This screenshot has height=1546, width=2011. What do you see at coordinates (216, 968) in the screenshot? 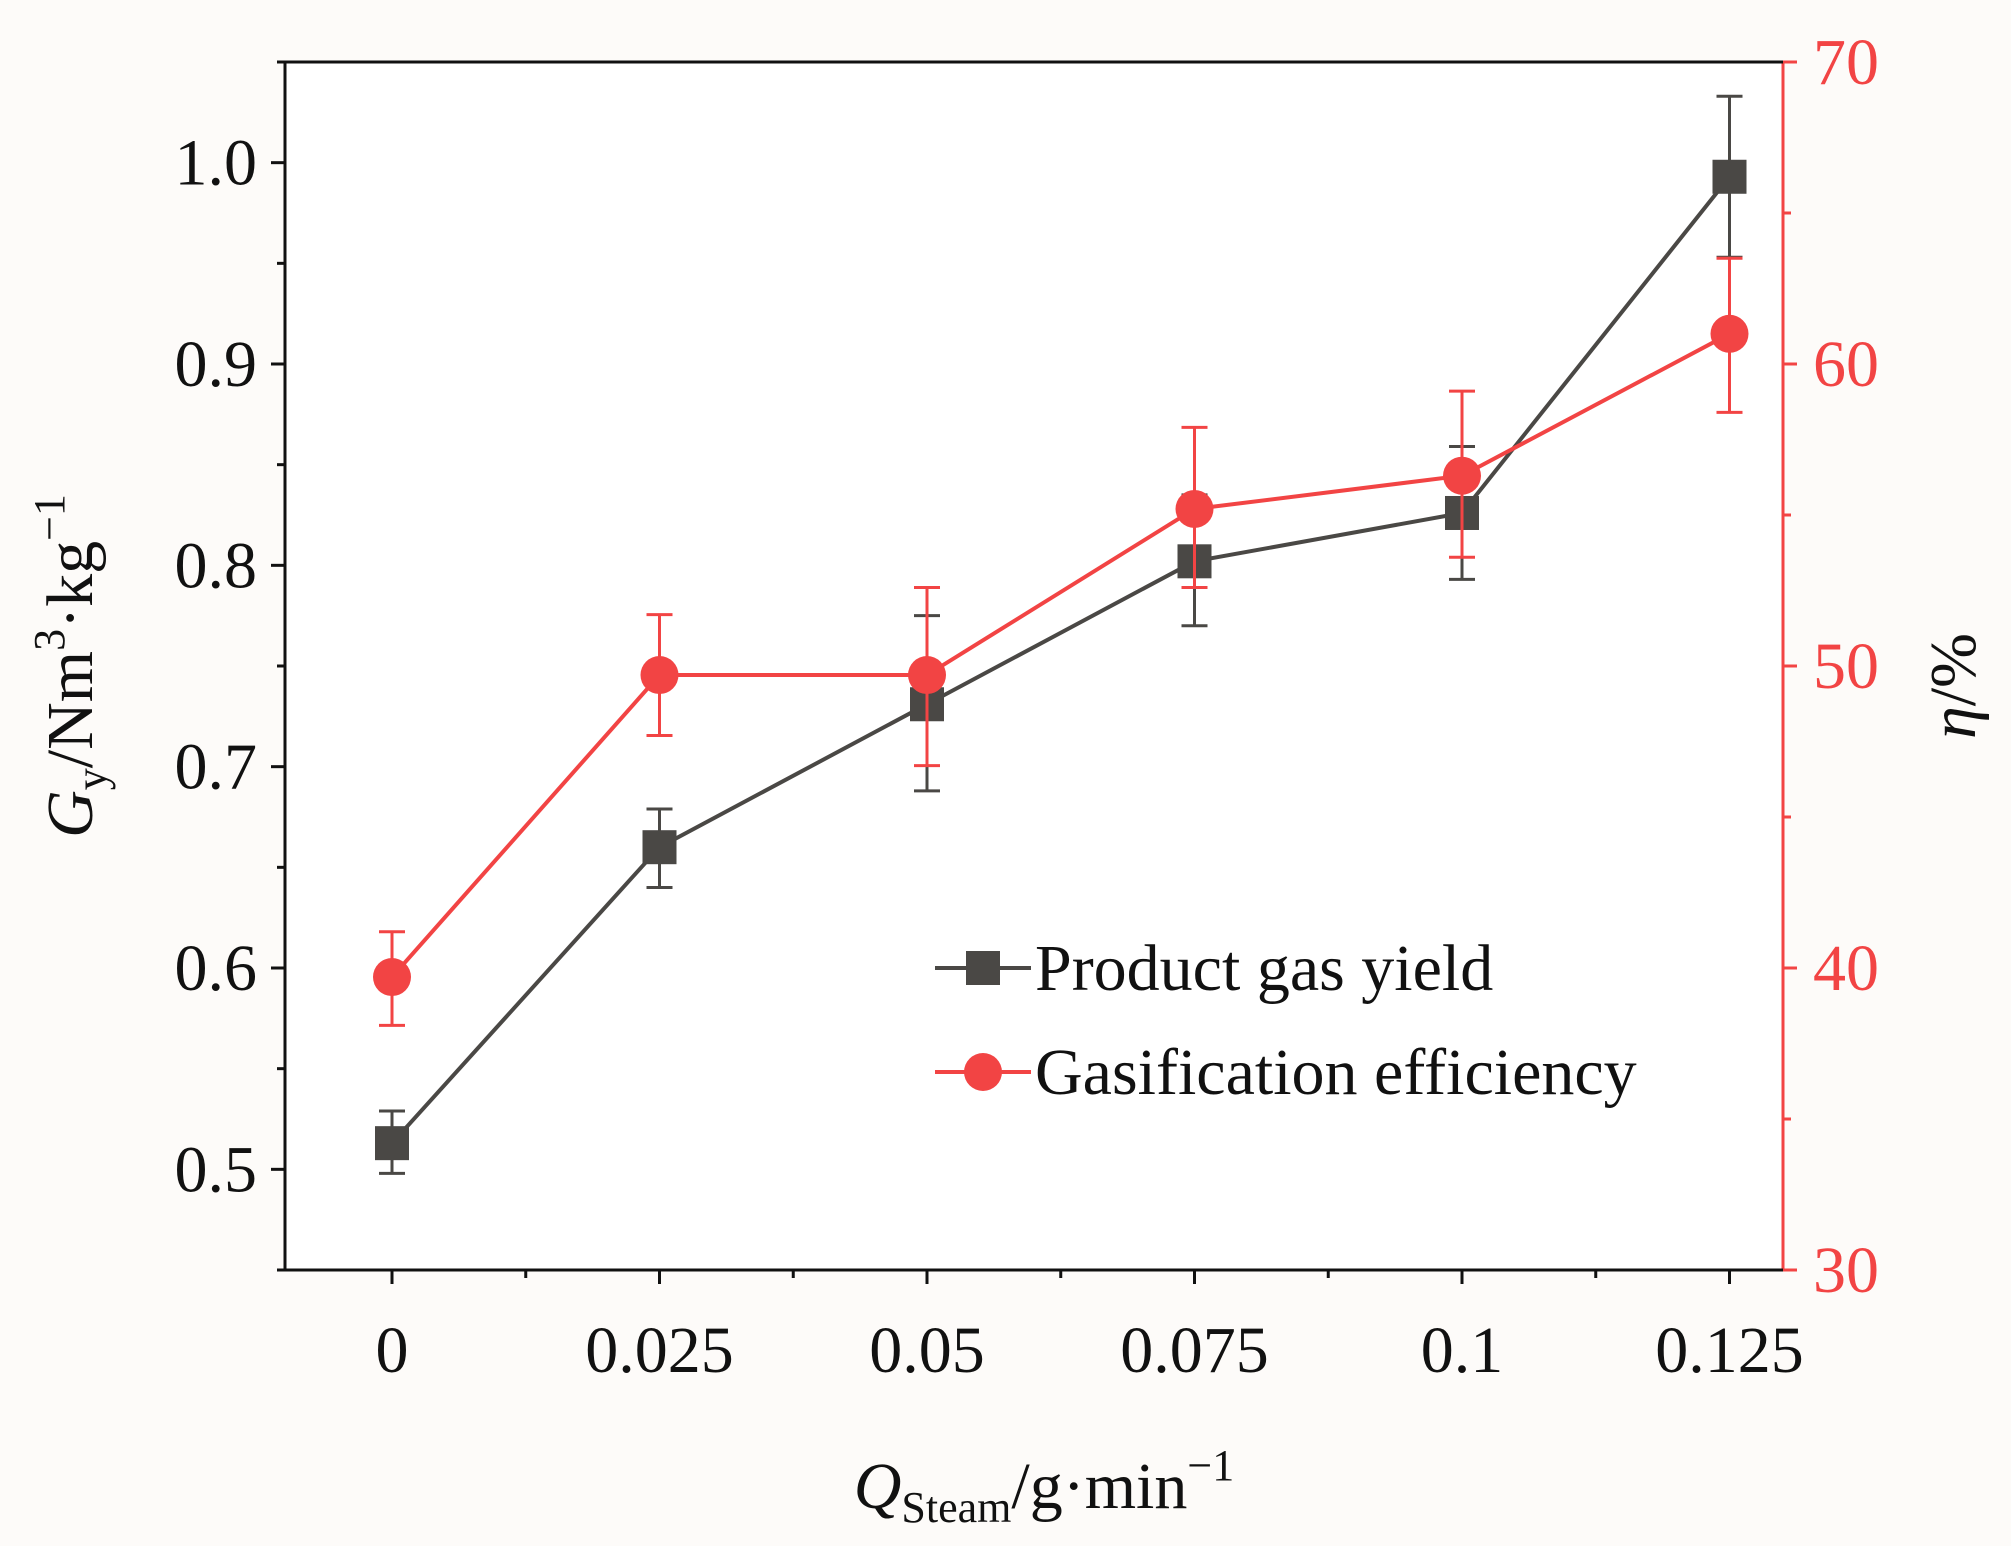
I see `left-tick-label: 0.6` at bounding box center [216, 968].